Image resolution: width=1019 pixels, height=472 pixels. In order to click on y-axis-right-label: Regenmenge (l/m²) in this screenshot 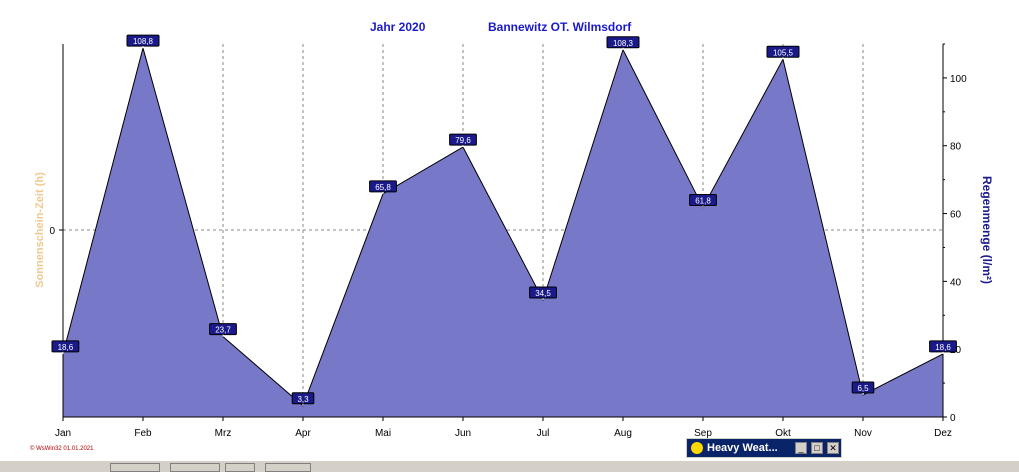, I will do `click(987, 230)`.